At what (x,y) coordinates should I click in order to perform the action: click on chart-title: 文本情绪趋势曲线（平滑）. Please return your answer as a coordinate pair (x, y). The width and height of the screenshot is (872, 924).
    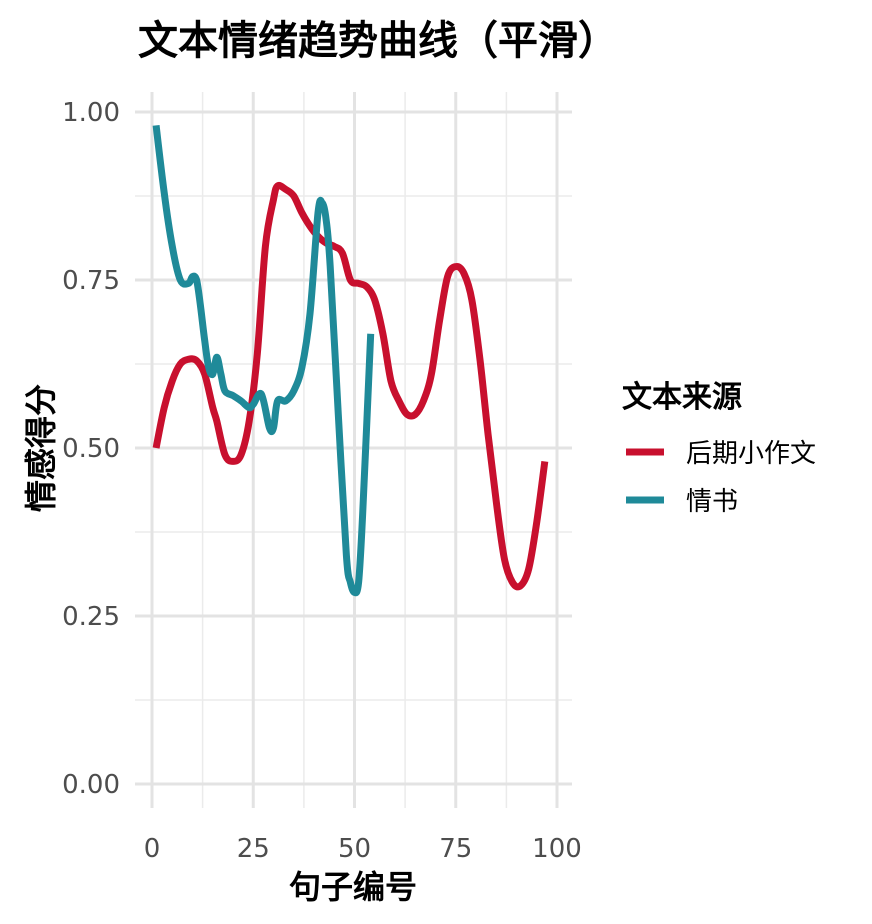
    Looking at the image, I should click on (378, 41).